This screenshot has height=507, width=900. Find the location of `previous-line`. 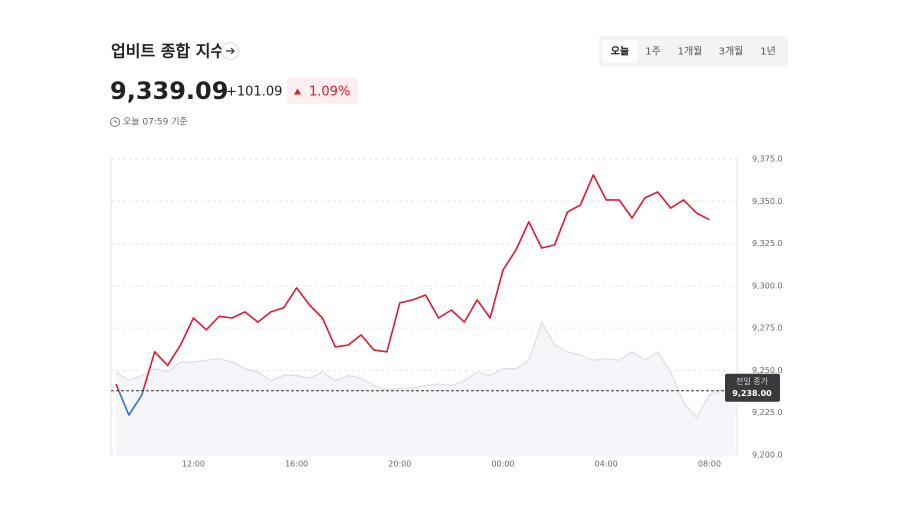

previous-line is located at coordinates (425, 370).